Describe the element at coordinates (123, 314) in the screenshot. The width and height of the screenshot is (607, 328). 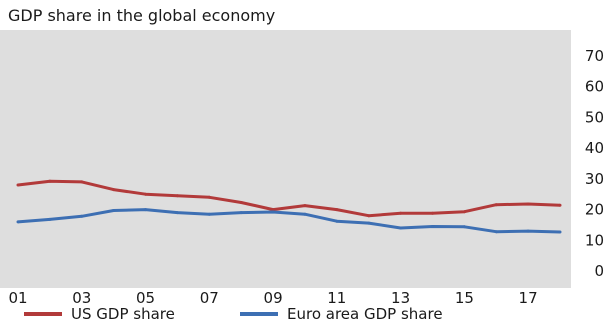
I see `legend-label-us: US GDP share` at that location.